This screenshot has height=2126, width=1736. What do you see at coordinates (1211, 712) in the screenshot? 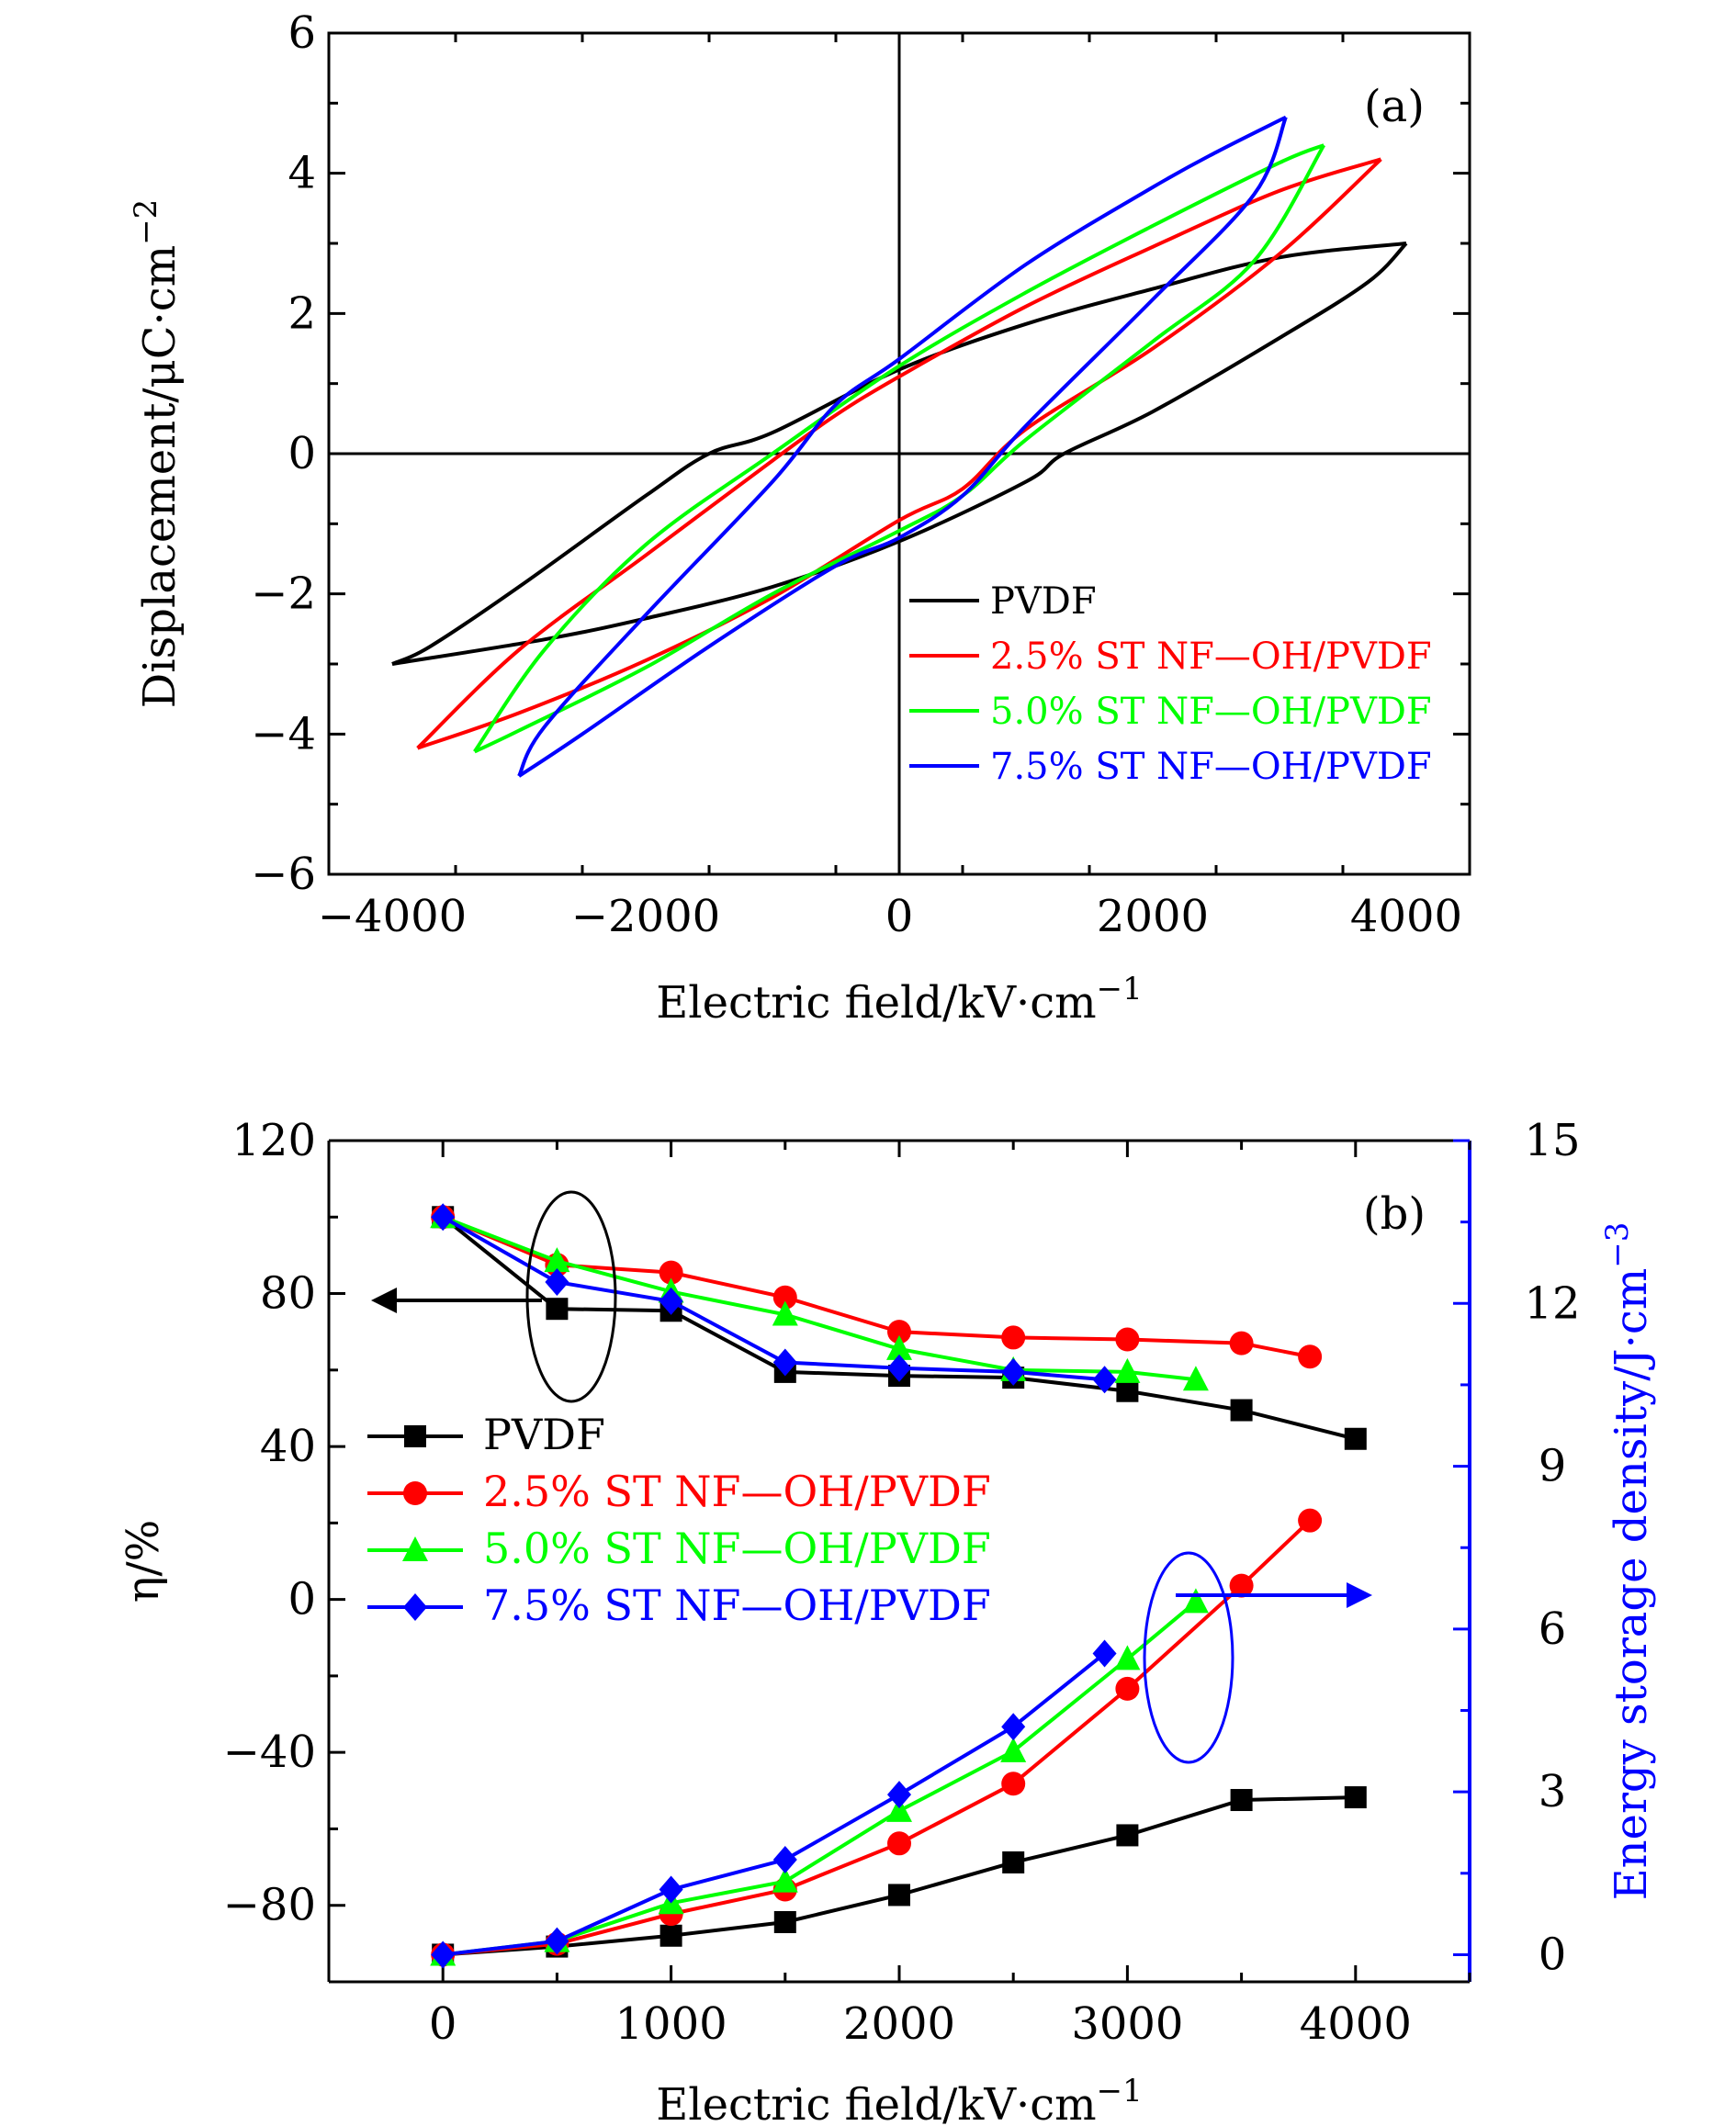
I see `panel-a-legend-text: 5.0% ST NF—OH/PVDF` at bounding box center [1211, 712].